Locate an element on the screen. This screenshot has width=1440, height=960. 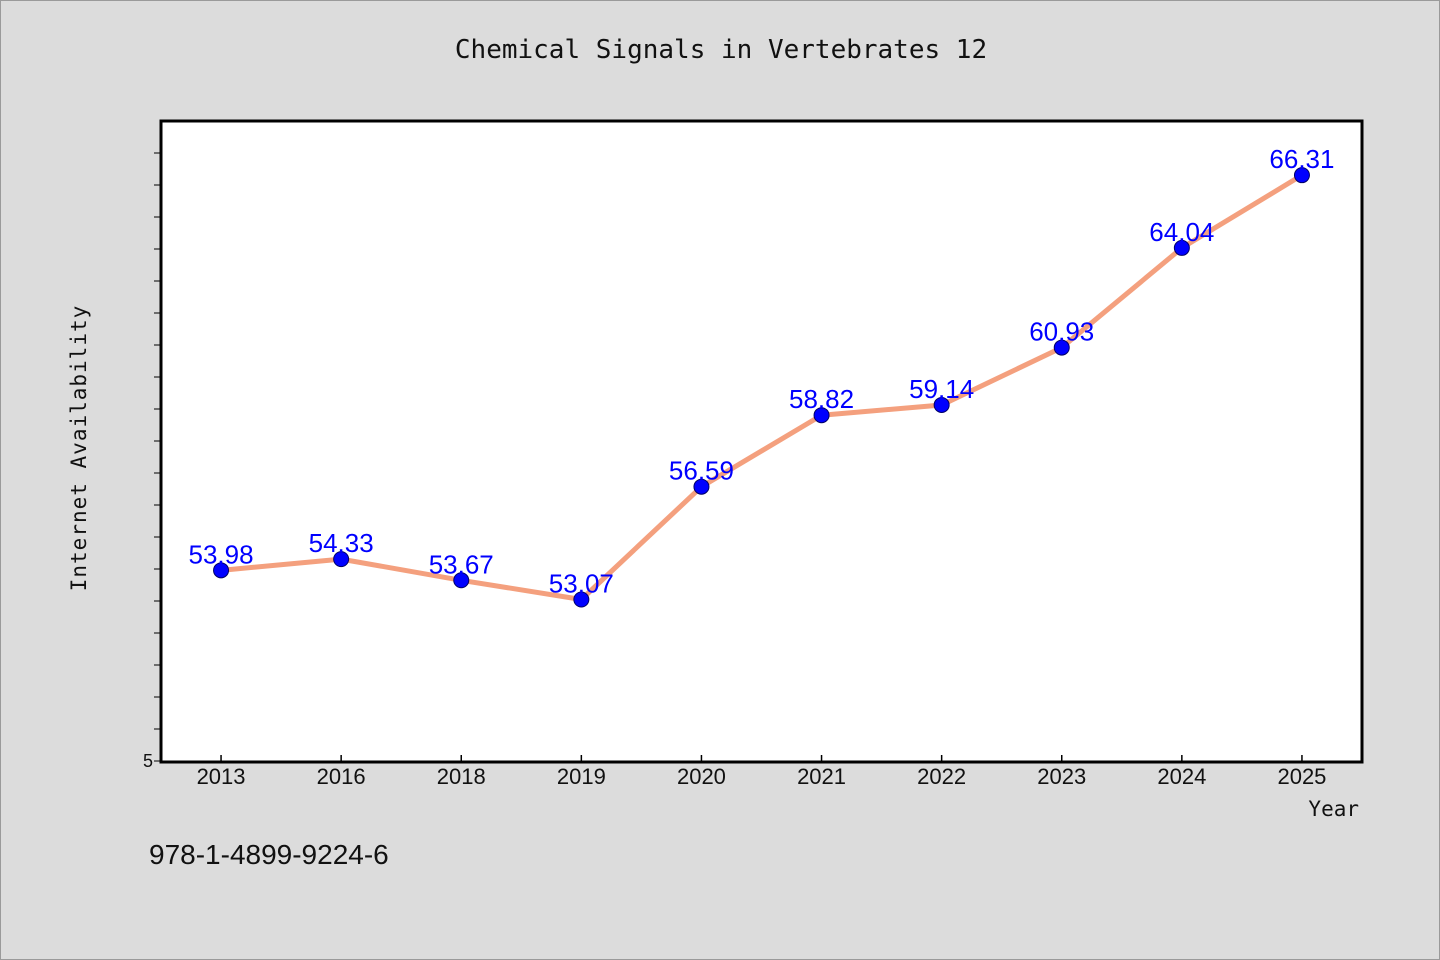
data-label: 56.59 is located at coordinates (701, 471).